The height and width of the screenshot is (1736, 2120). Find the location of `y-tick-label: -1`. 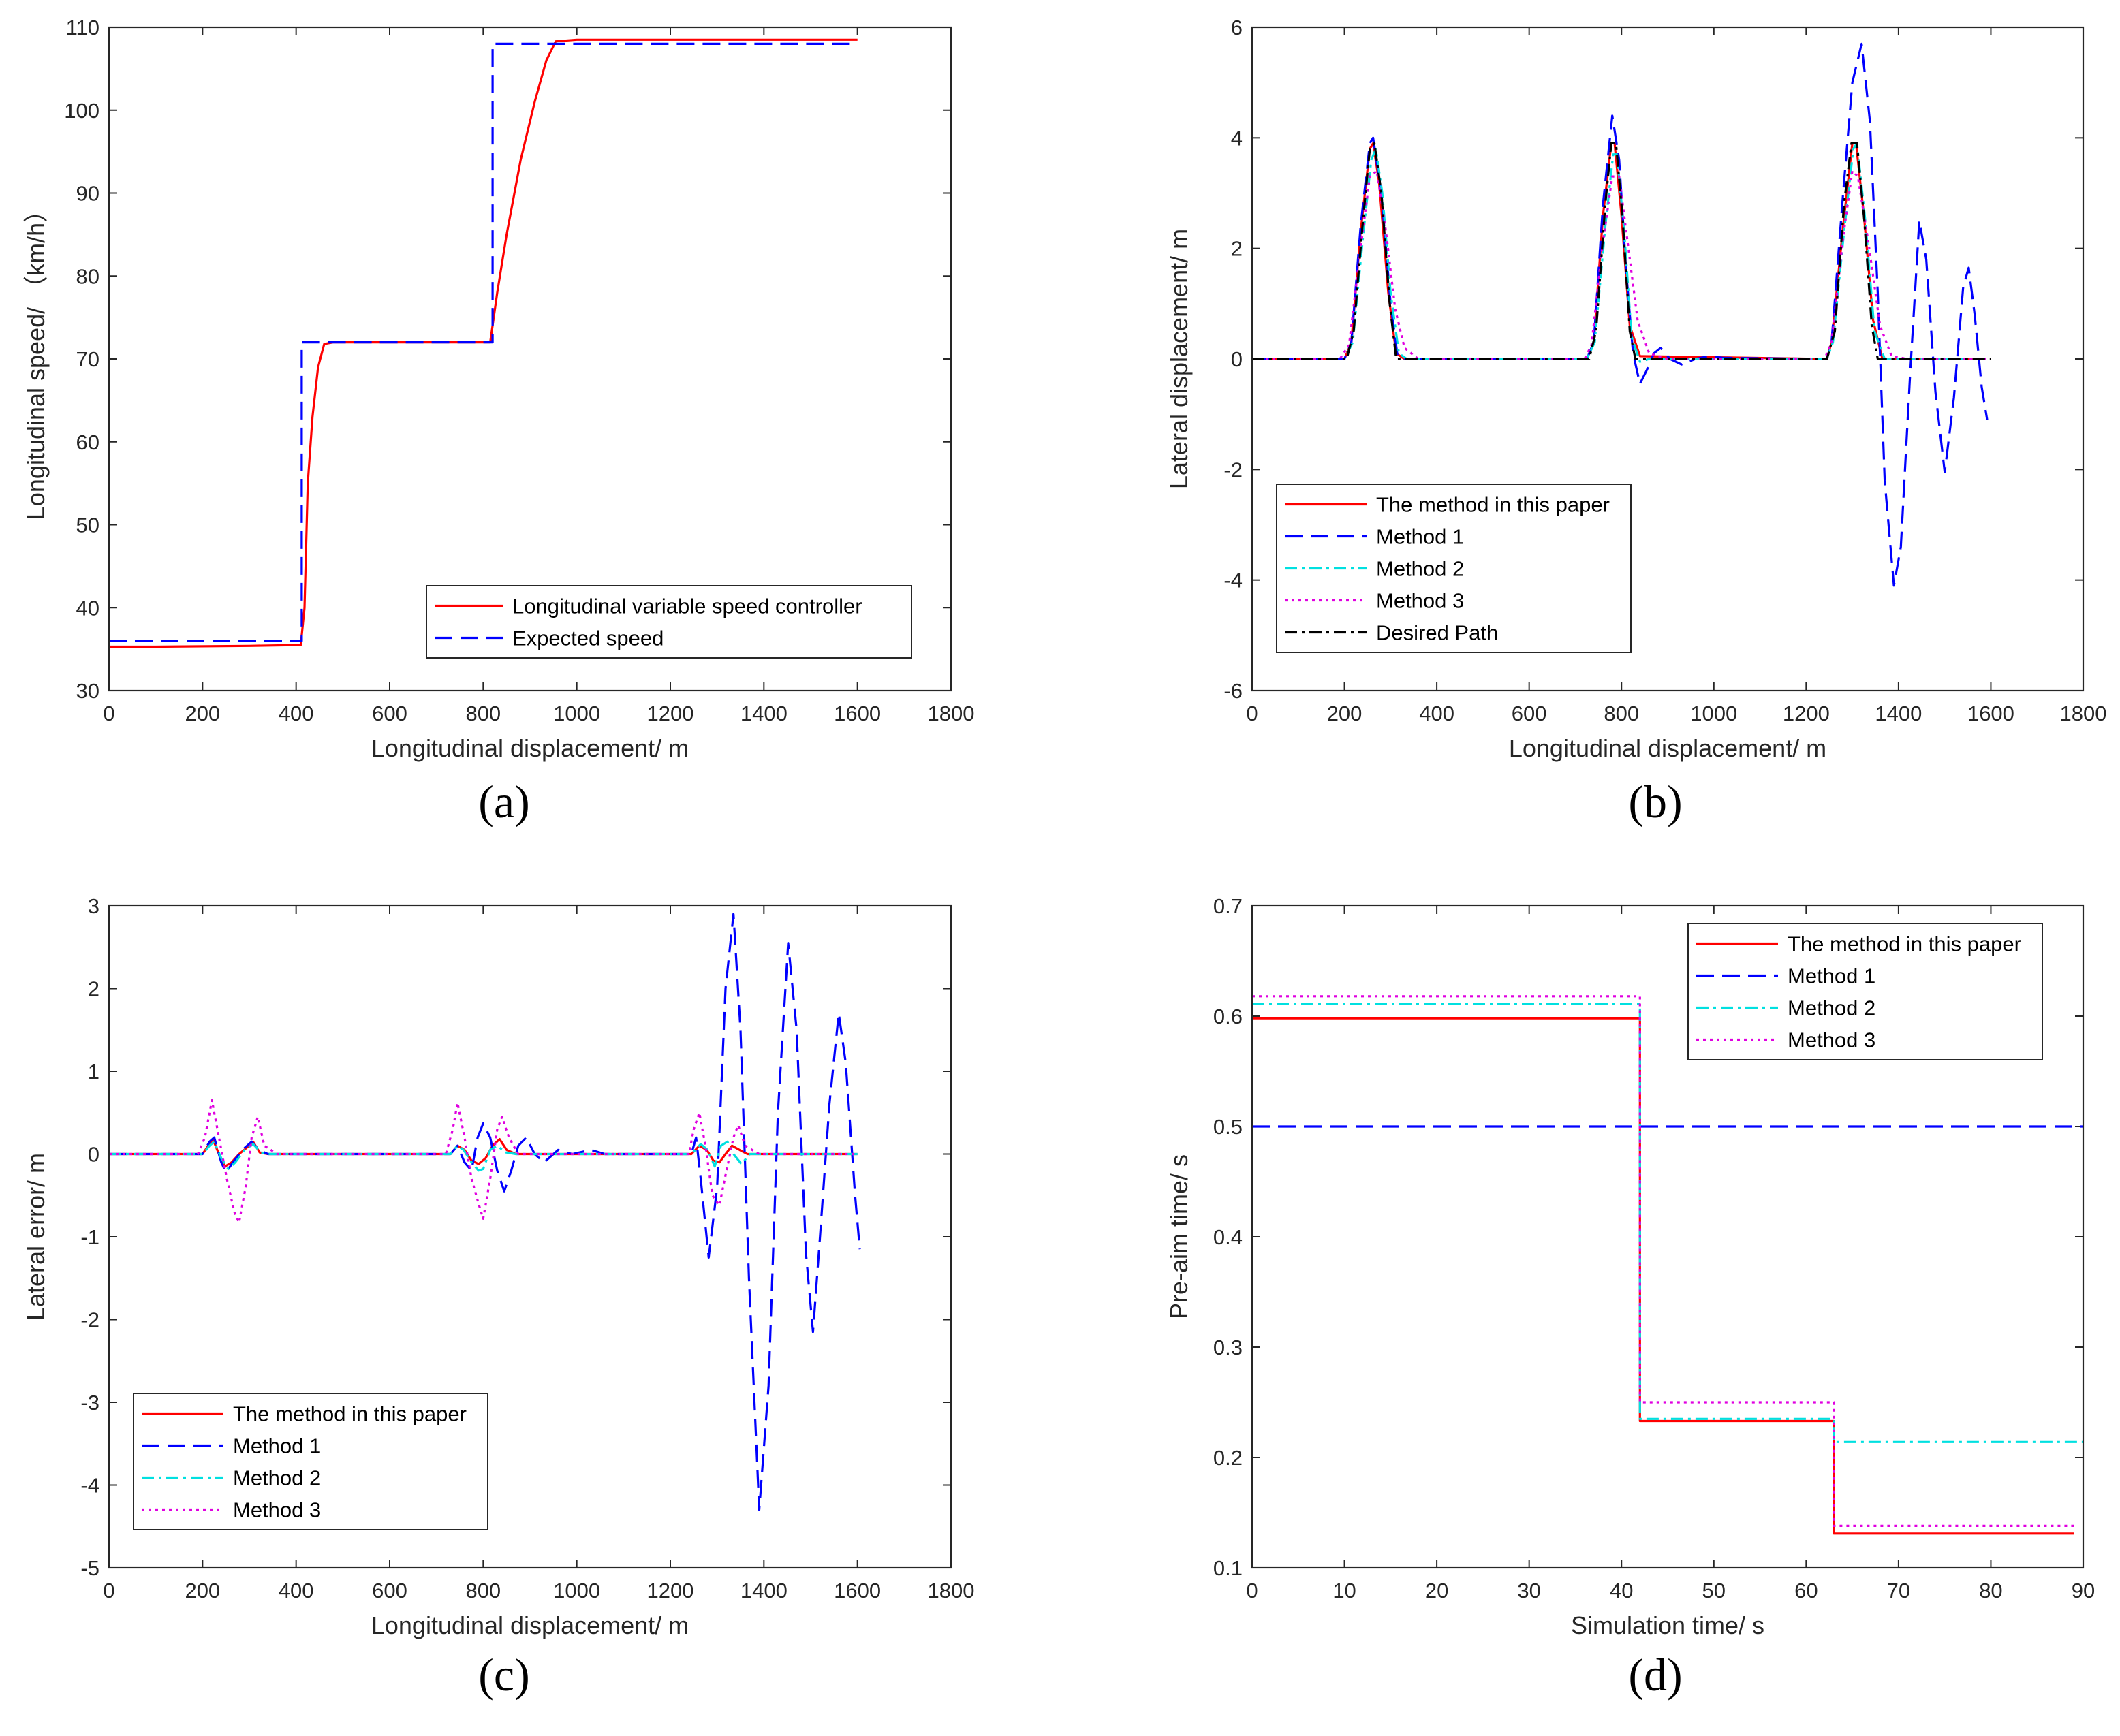

y-tick-label: -1 is located at coordinates (89, 1237).